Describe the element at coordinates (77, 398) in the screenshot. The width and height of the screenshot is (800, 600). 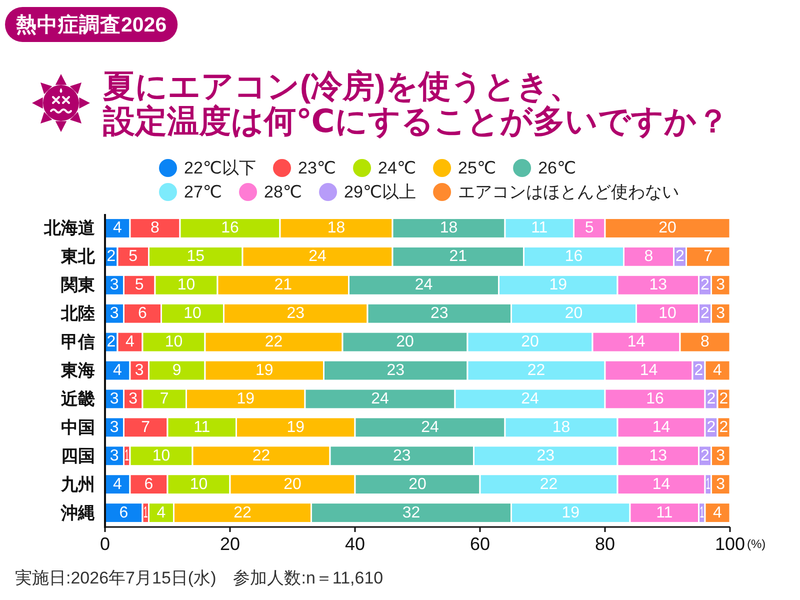
I see `y-tick-label: 近畿` at that location.